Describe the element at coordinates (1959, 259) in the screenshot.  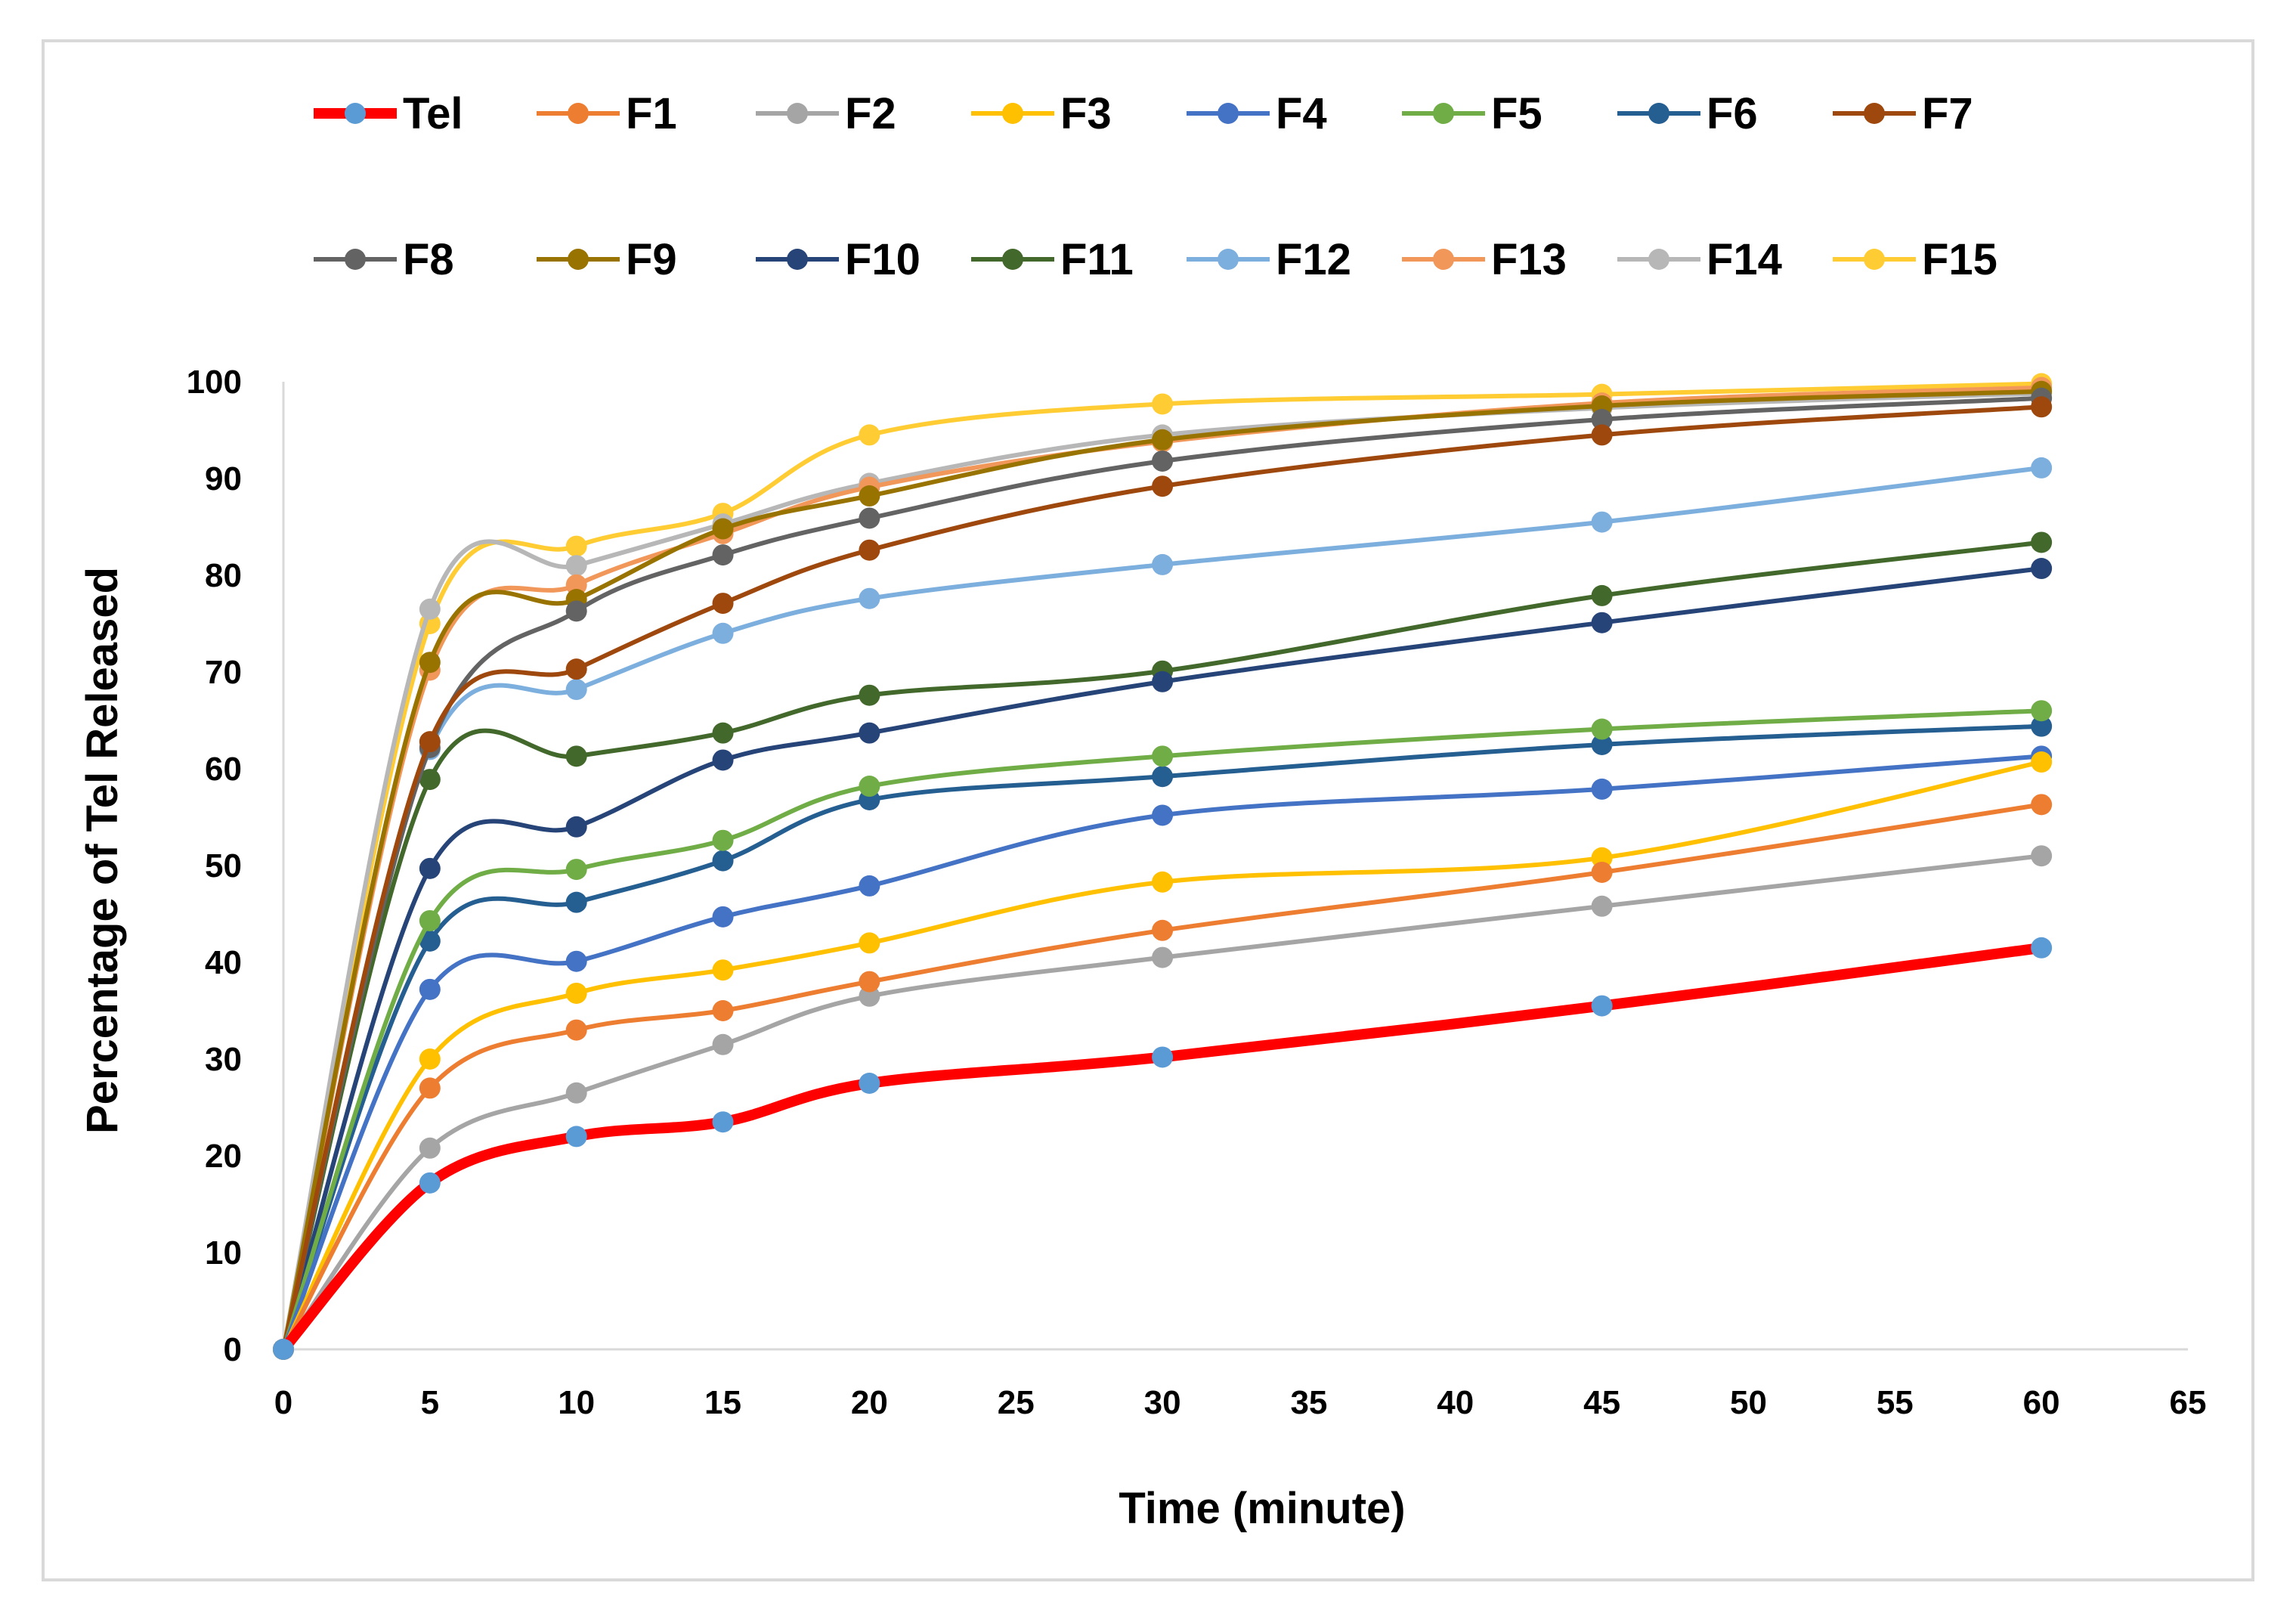
I see `legend-label: F15` at that location.